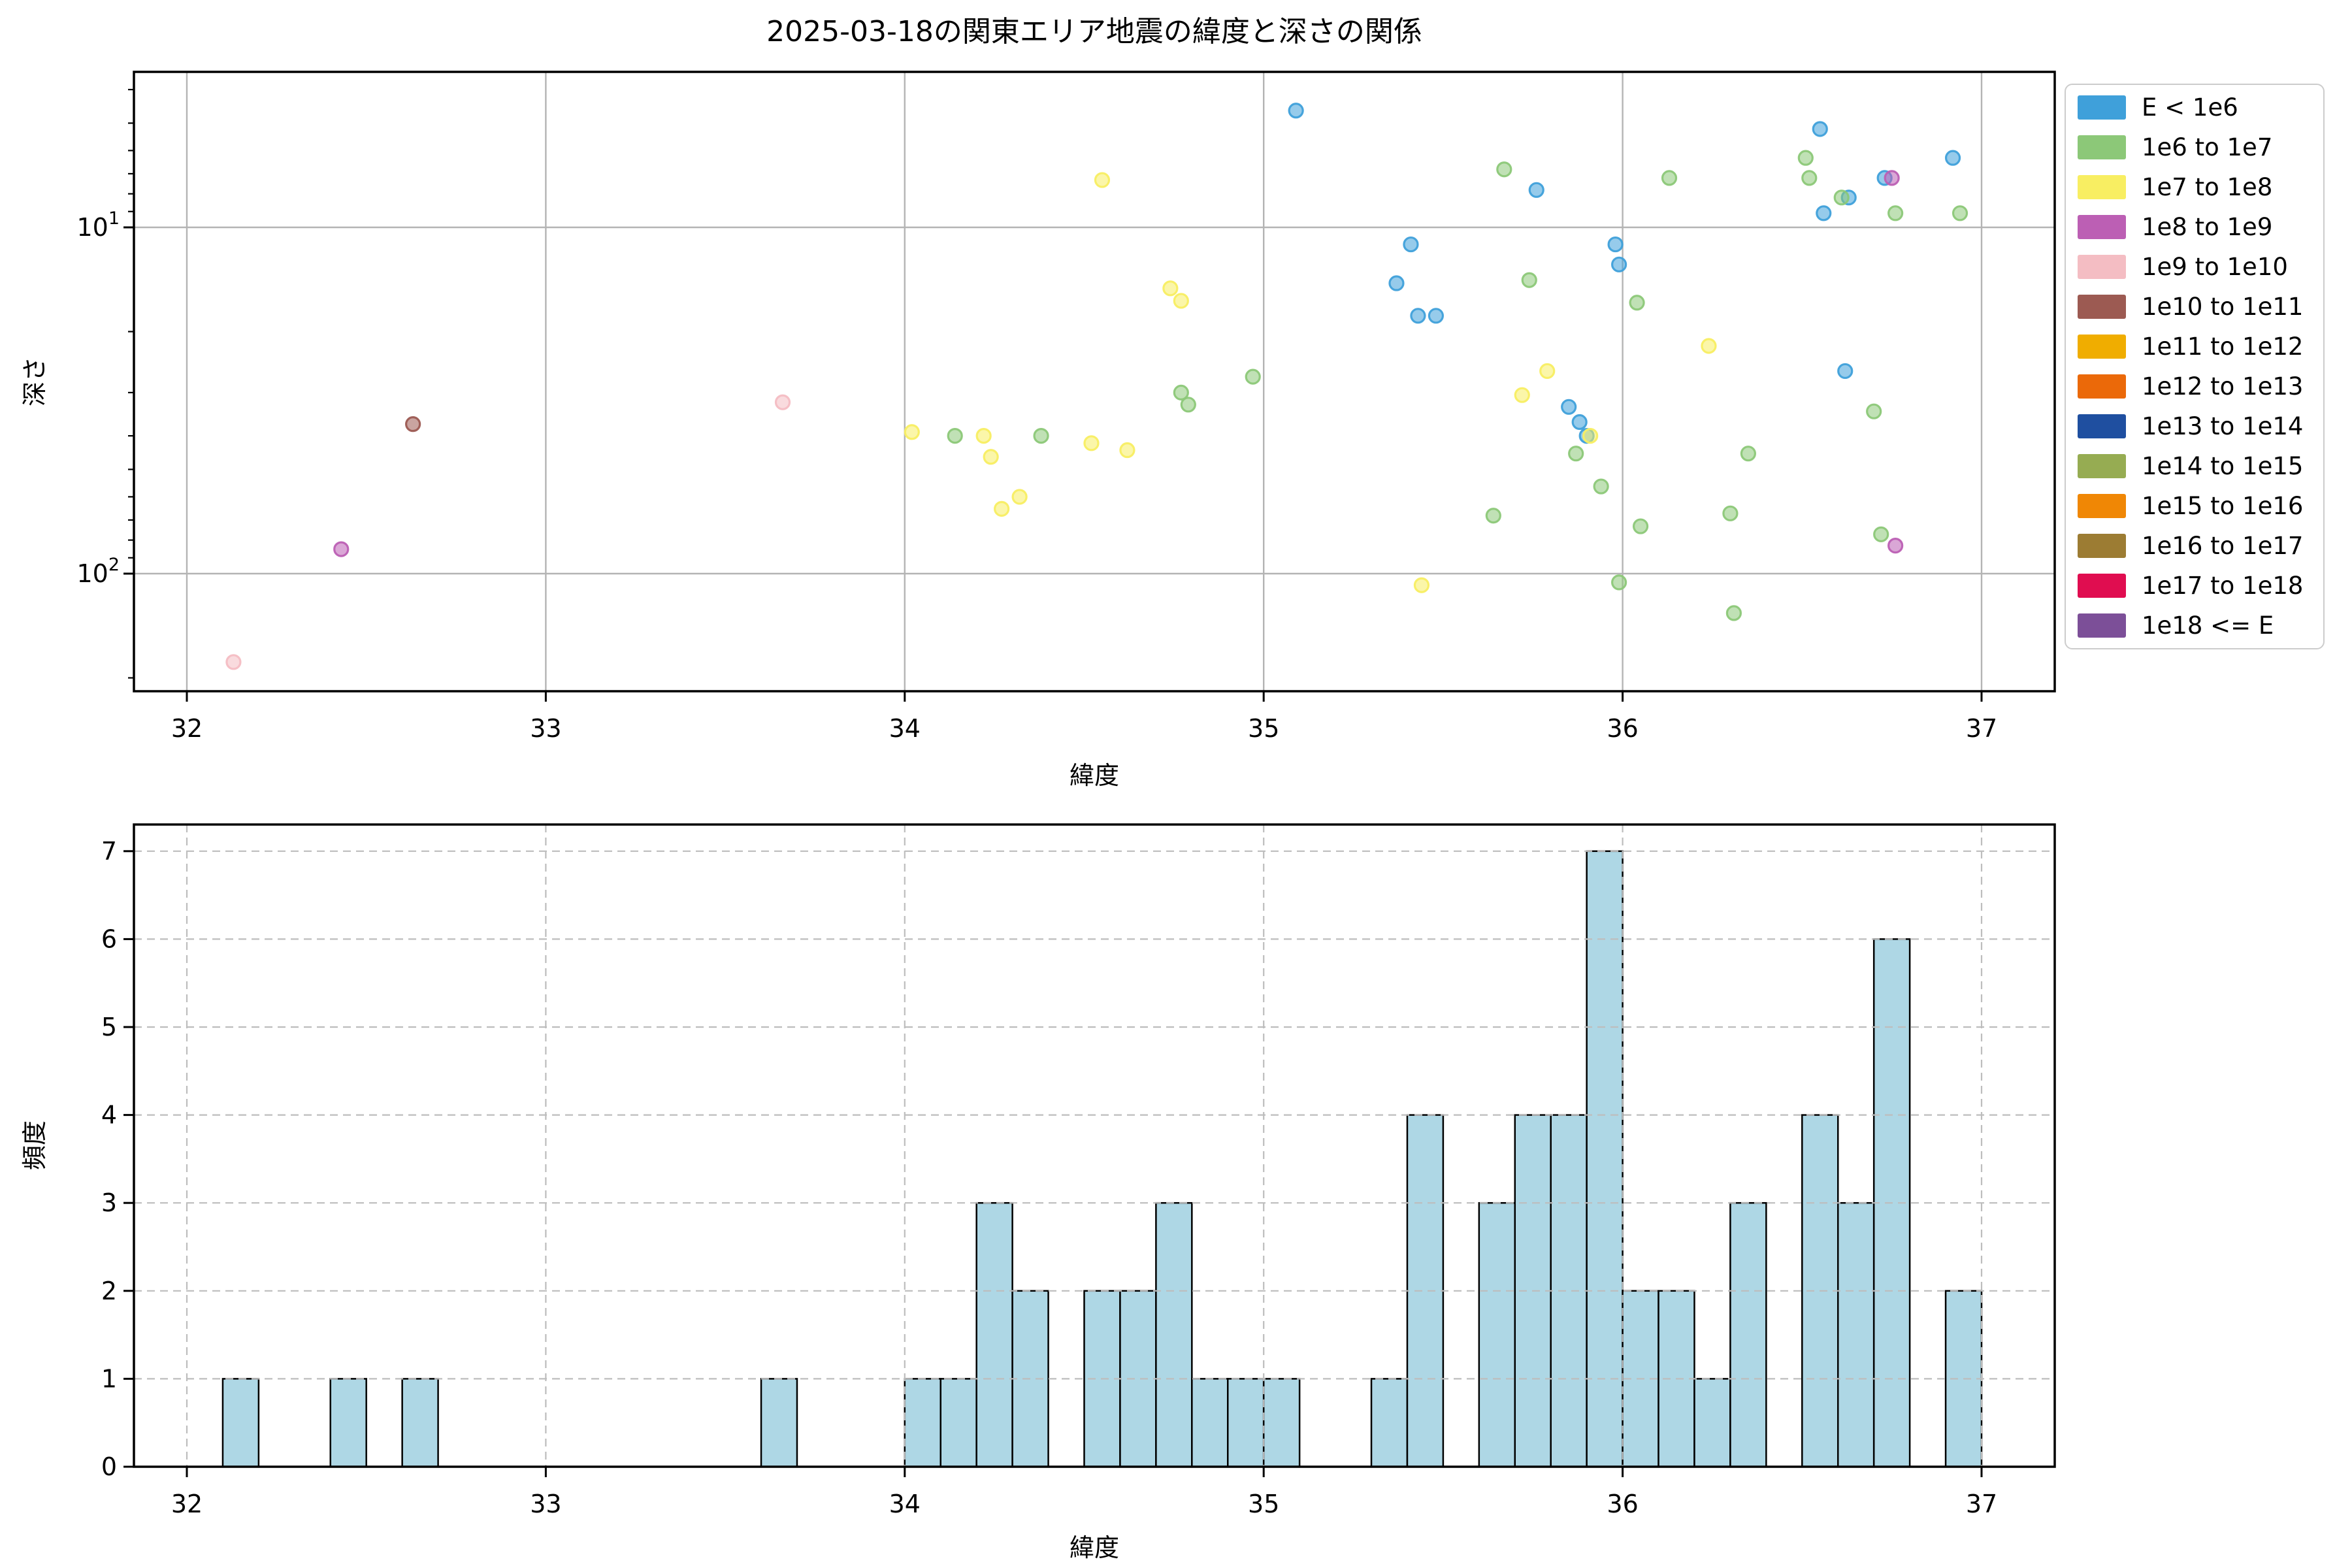 This screenshot has height=1568, width=2352. What do you see at coordinates (1263, 728) in the screenshot?
I see `scatter-x-tick-label: 35` at bounding box center [1263, 728].